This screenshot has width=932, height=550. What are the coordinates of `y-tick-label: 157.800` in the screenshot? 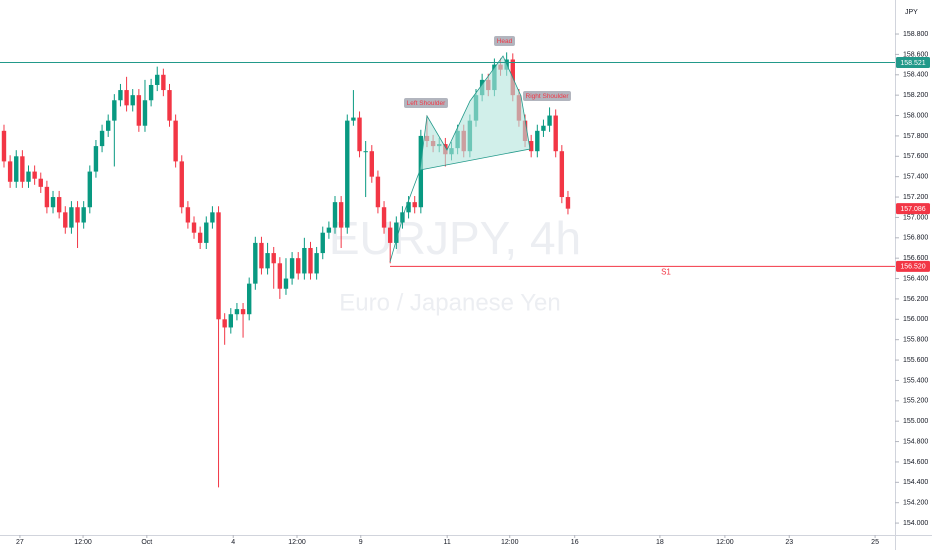 It's located at (915, 136).